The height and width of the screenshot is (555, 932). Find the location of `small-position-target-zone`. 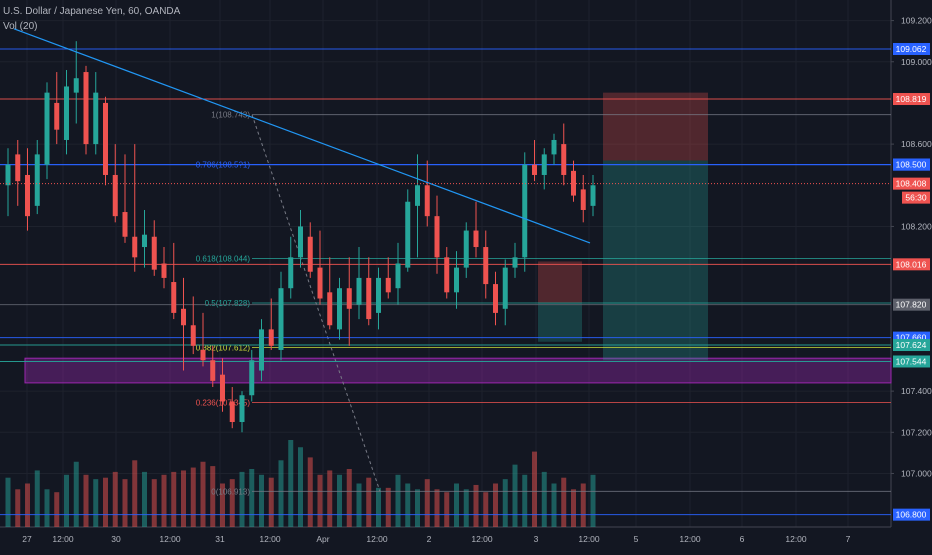

small-position-target-zone is located at coordinates (560, 322).